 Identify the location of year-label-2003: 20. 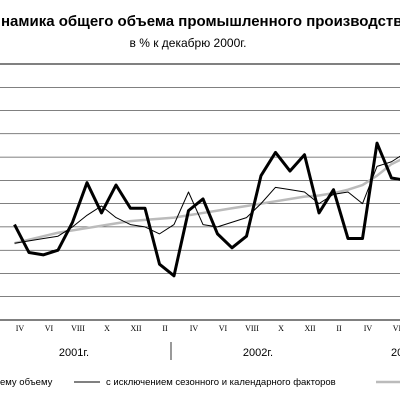
(395, 353).